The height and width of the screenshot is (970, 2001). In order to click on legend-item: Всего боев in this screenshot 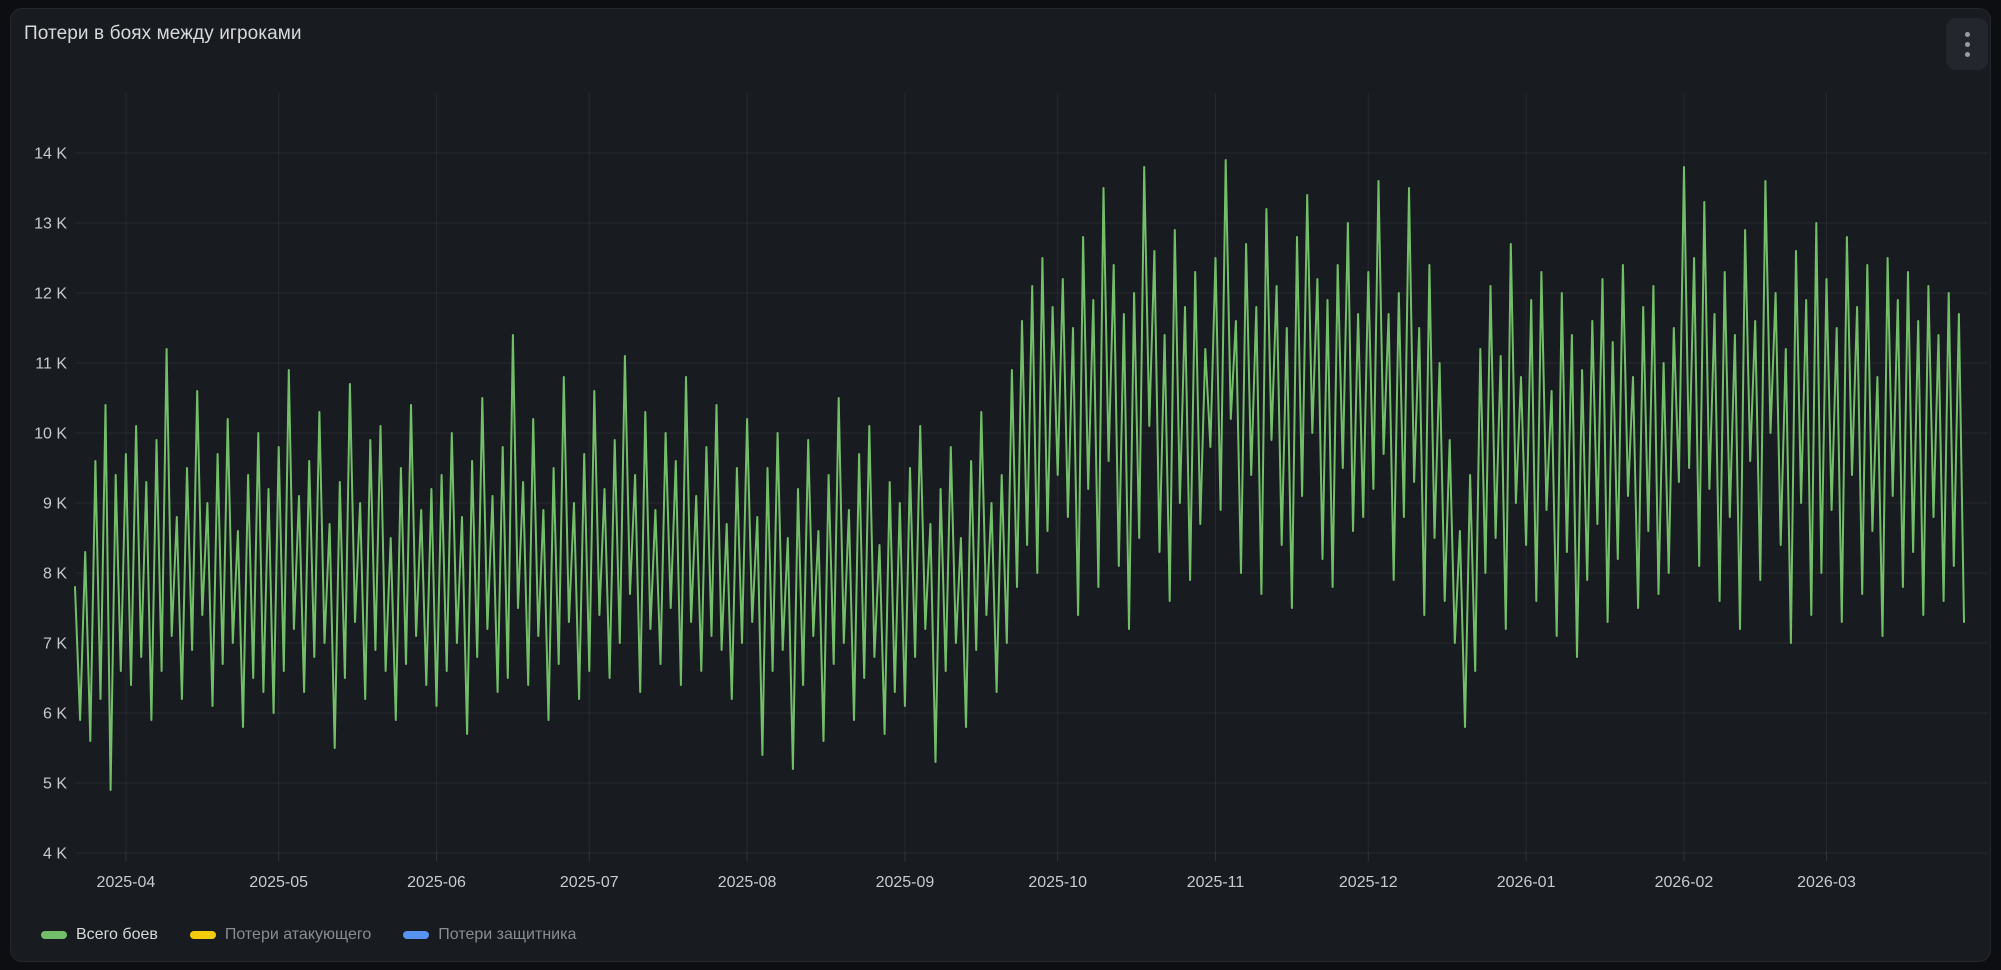, I will do `click(99, 935)`.